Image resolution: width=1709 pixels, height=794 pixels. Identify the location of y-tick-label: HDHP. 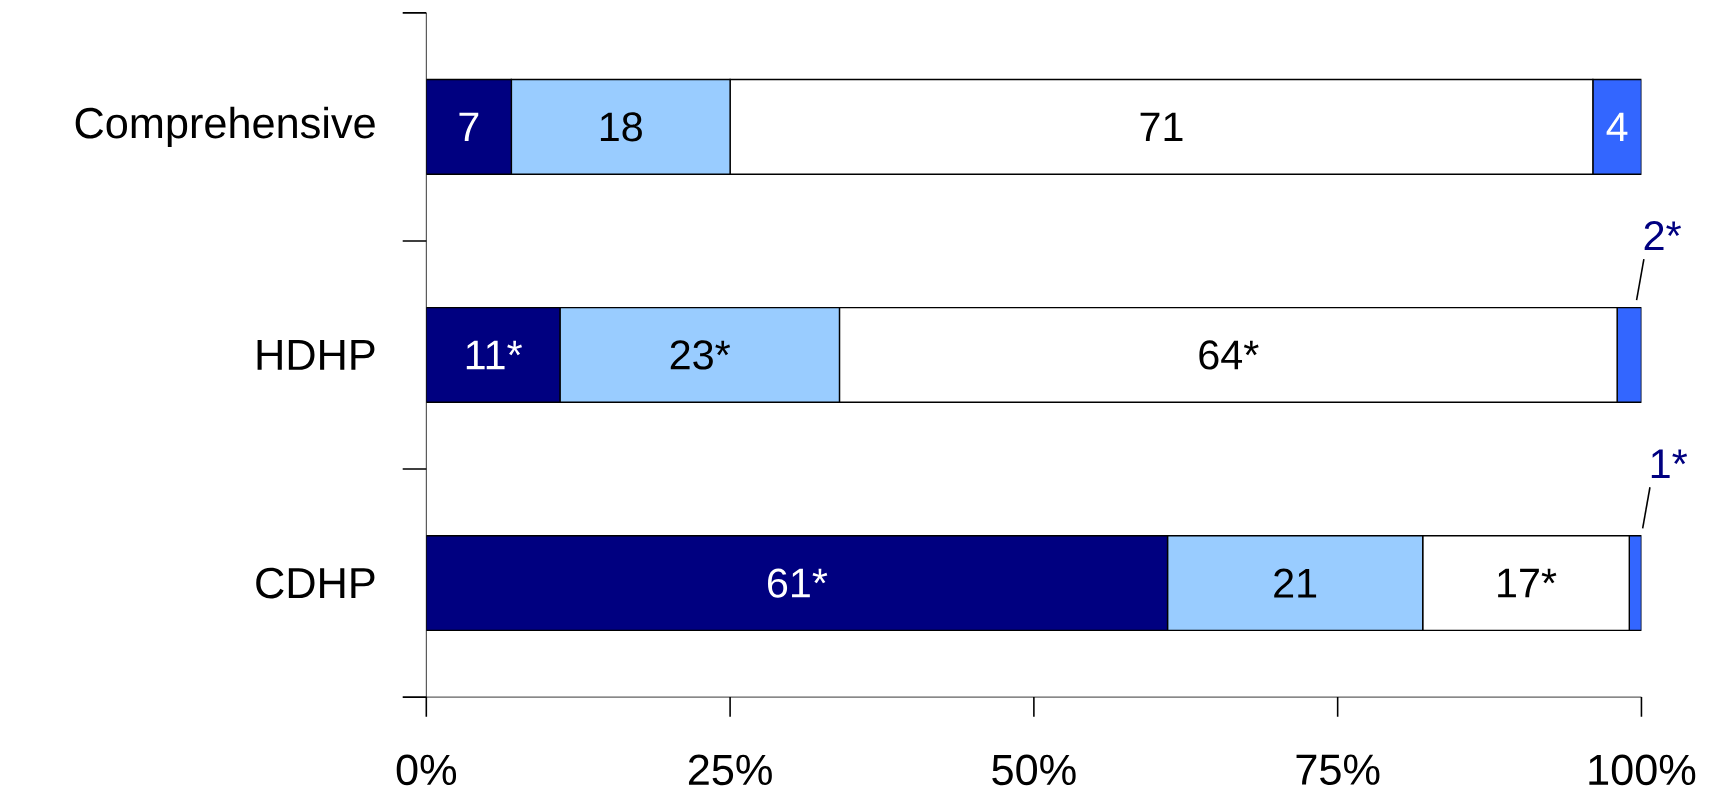
(316, 355).